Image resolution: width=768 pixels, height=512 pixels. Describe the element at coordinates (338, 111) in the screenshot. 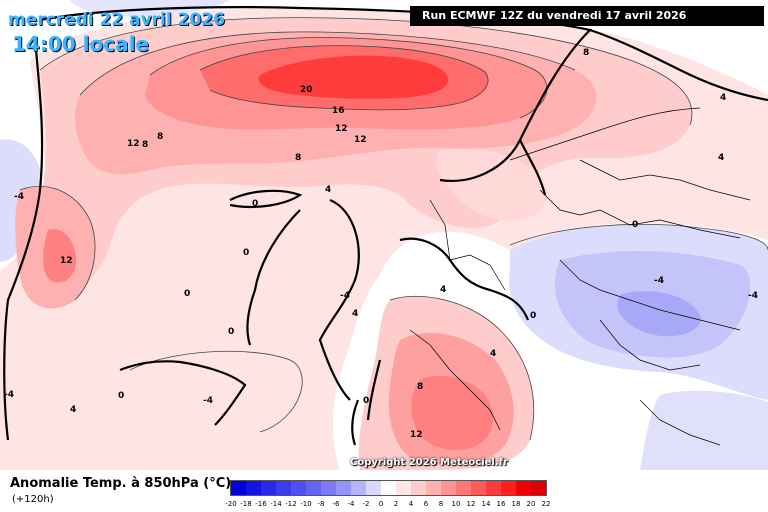

I see `contour-label: 16` at that location.